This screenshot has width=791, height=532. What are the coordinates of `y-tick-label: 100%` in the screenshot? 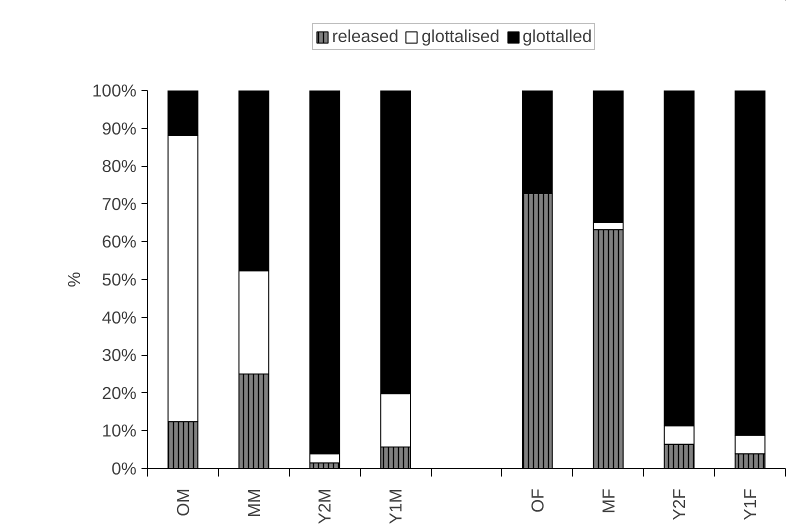 It's located at (114, 90).